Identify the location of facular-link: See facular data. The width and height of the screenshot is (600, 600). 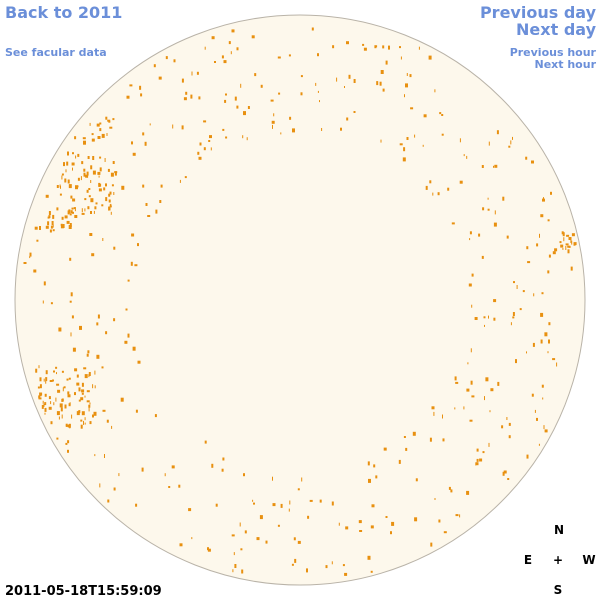
(56, 52).